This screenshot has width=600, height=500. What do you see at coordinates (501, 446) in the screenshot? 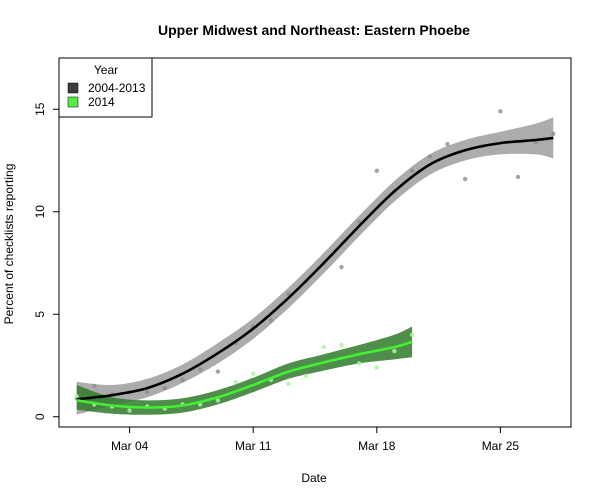
I see `x-tick-label-3: Mar 25` at bounding box center [501, 446].